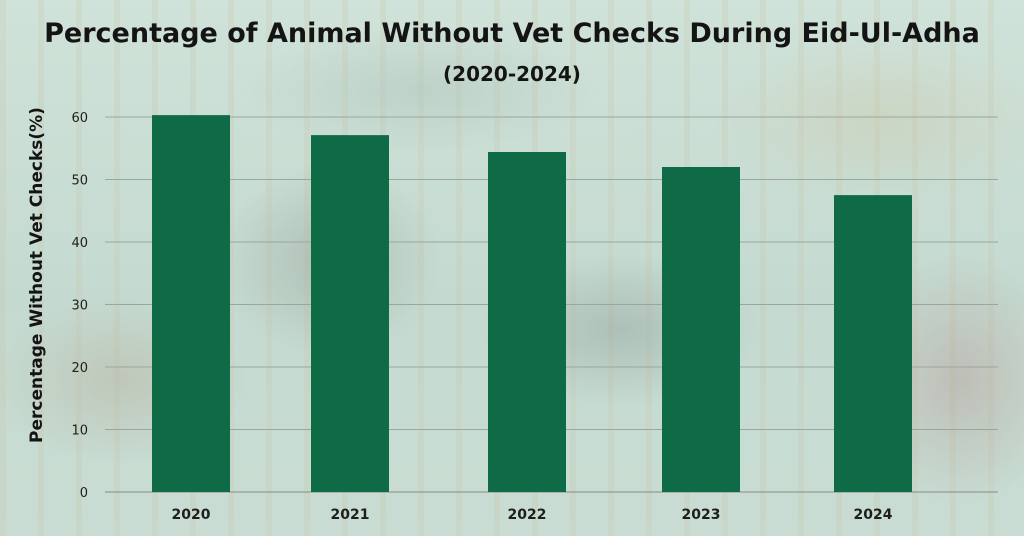 The width and height of the screenshot is (1024, 536). I want to click on x-tick-label: 2020, so click(191, 515).